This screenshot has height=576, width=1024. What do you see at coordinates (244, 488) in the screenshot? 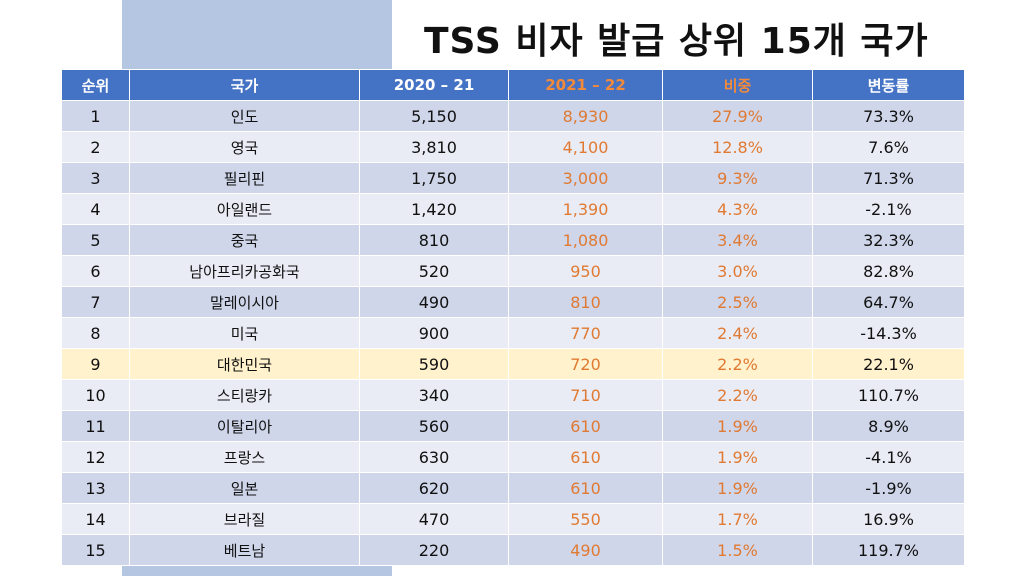
I see `cell-country: 일본` at bounding box center [244, 488].